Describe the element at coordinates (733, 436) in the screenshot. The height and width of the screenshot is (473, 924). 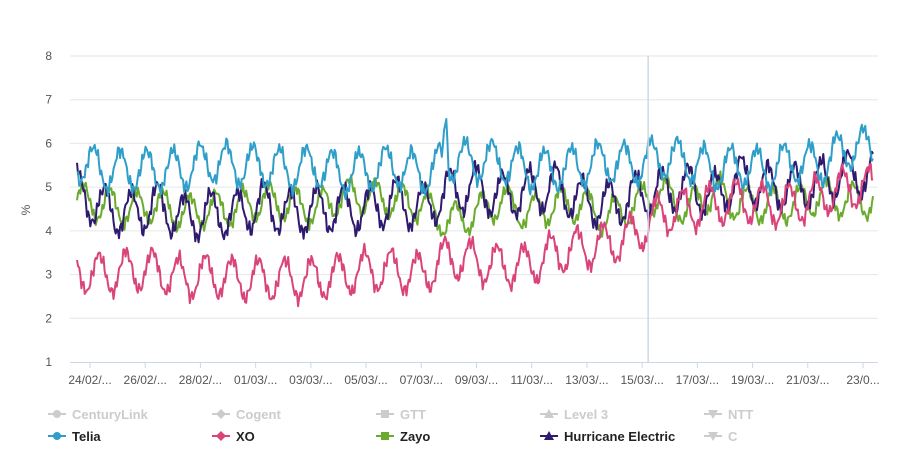
I see `legend-label: C` at that location.